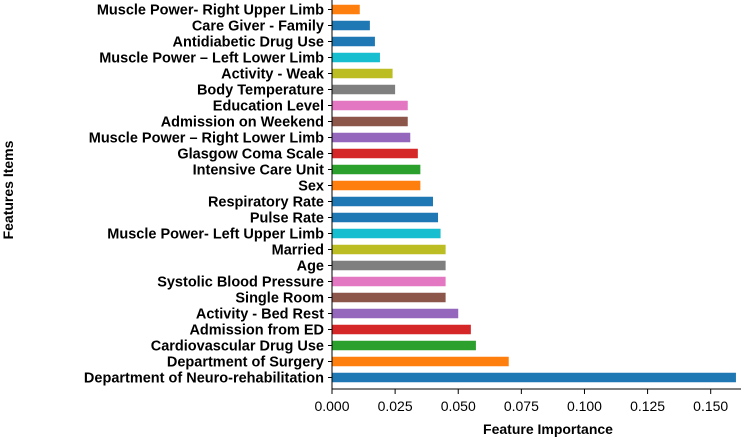  Describe the element at coordinates (395, 406) in the screenshot. I see `x-tick-label: 0.025` at that location.